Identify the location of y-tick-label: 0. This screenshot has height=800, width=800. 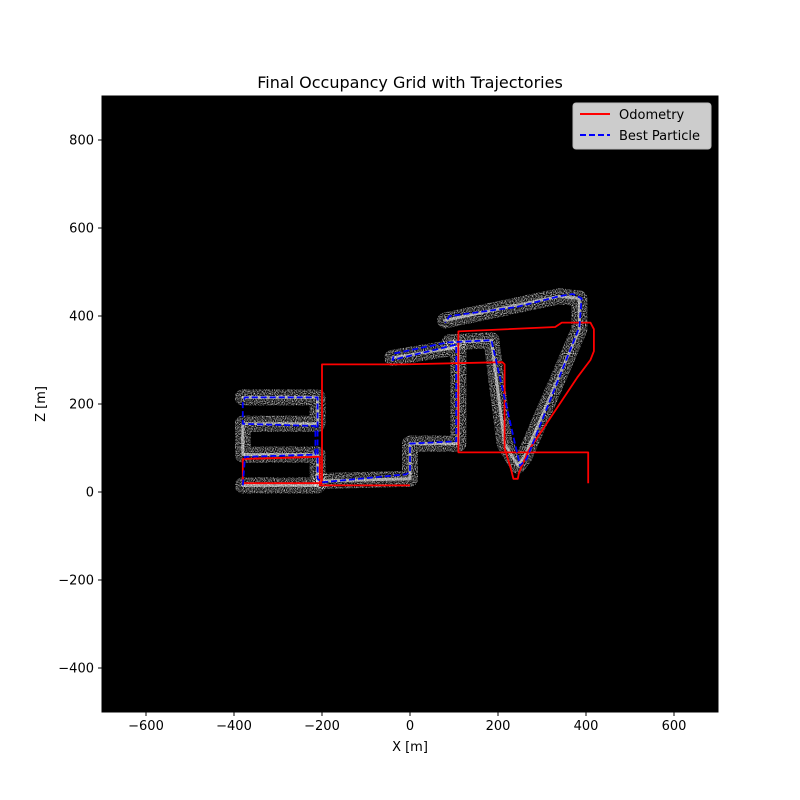
(90, 493).